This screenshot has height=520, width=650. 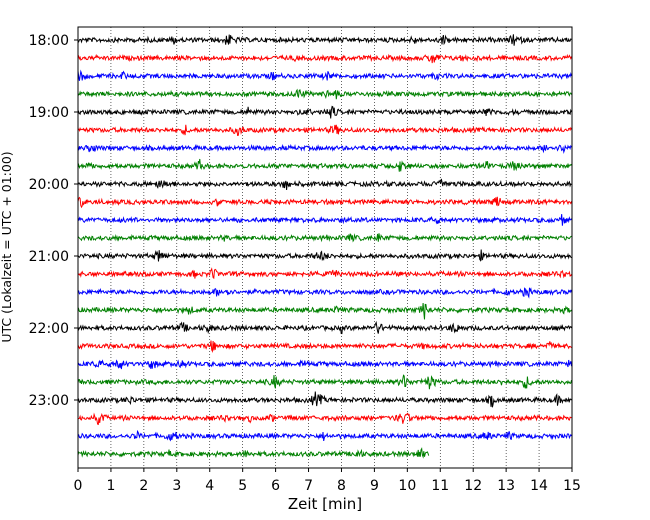 What do you see at coordinates (78, 486) in the screenshot?
I see `x-tick-label: 0` at bounding box center [78, 486].